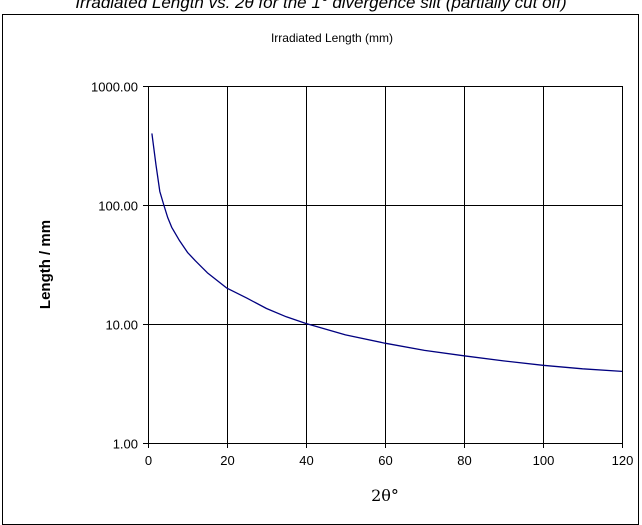 The width and height of the screenshot is (642, 525). Describe the element at coordinates (114, 87) in the screenshot. I see `y-tick-label: 1000.00` at that location.